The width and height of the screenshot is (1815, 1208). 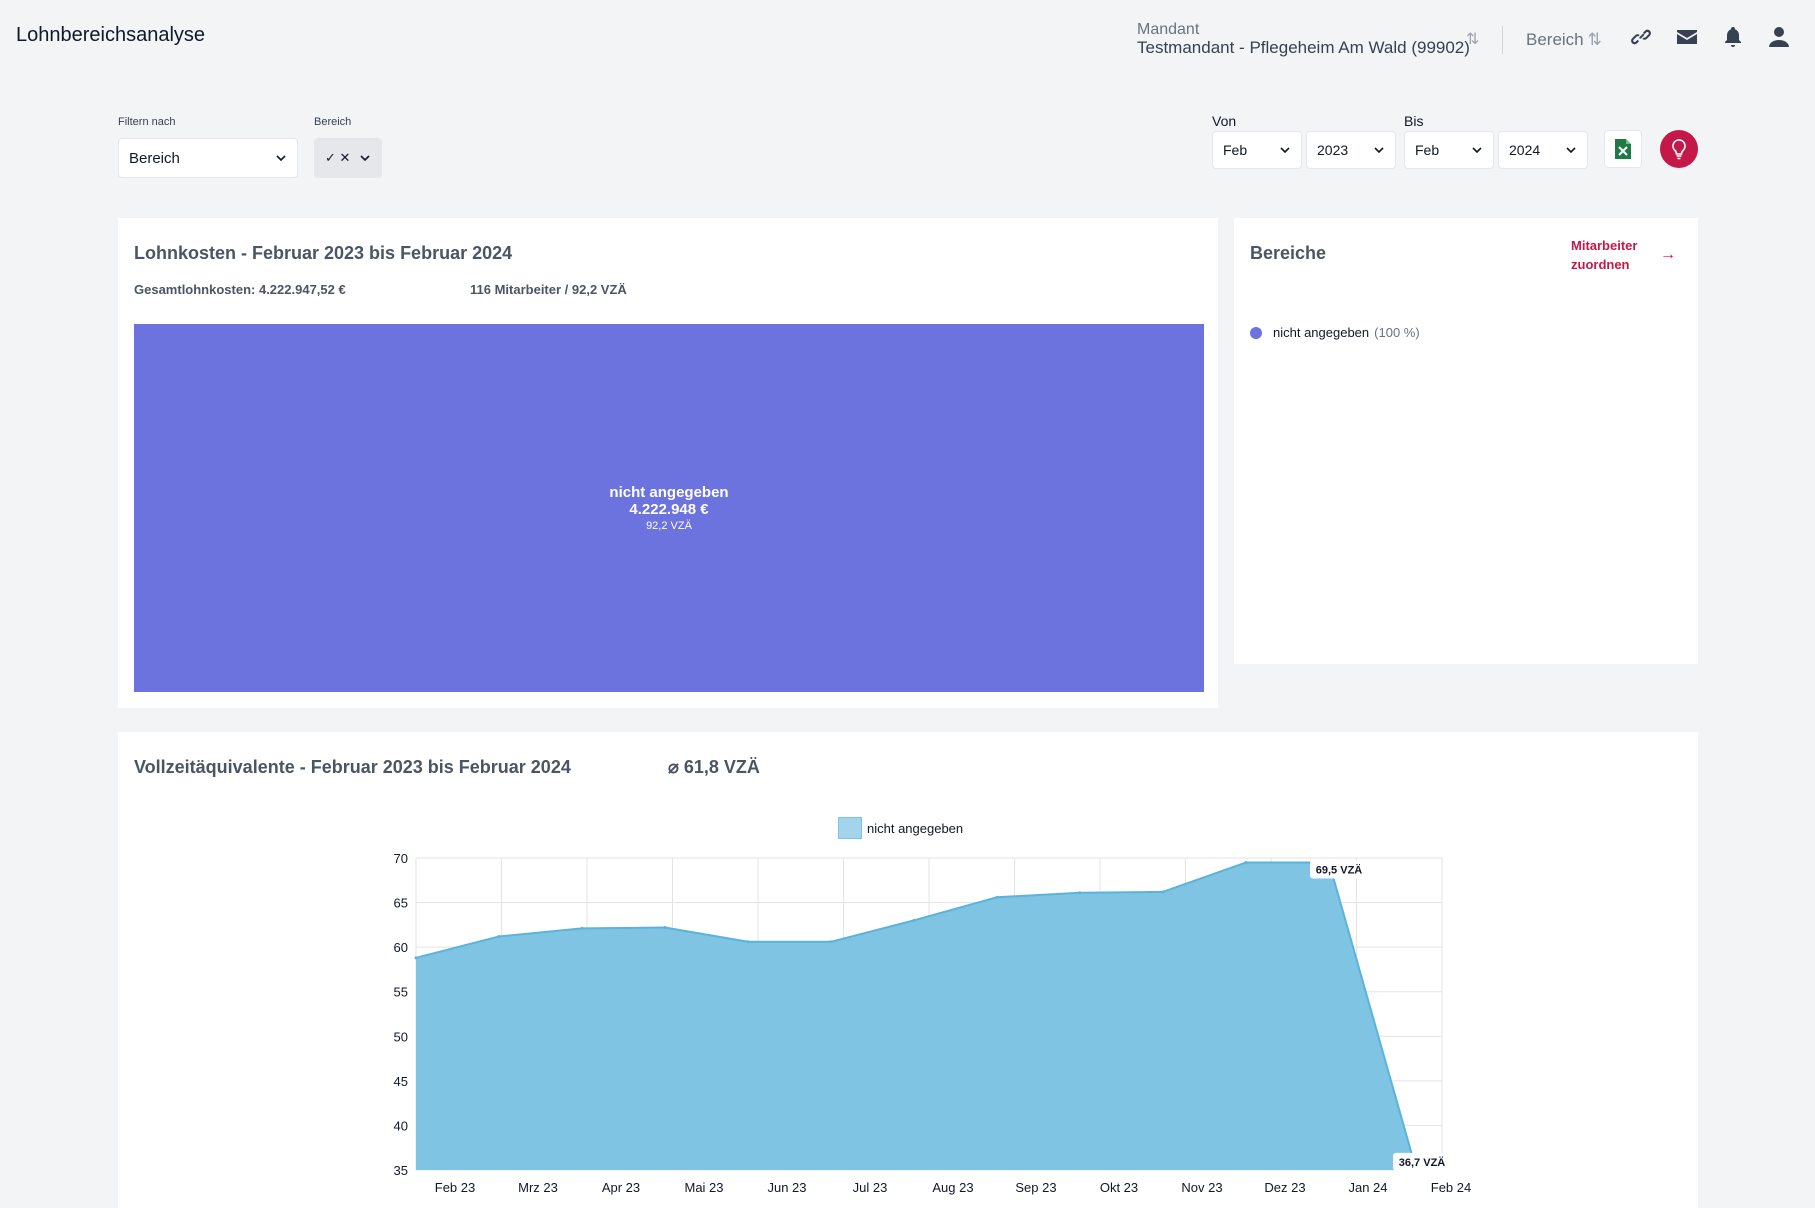 I want to click on data-label: 69,5 VZÄ, so click(x=1339, y=869).